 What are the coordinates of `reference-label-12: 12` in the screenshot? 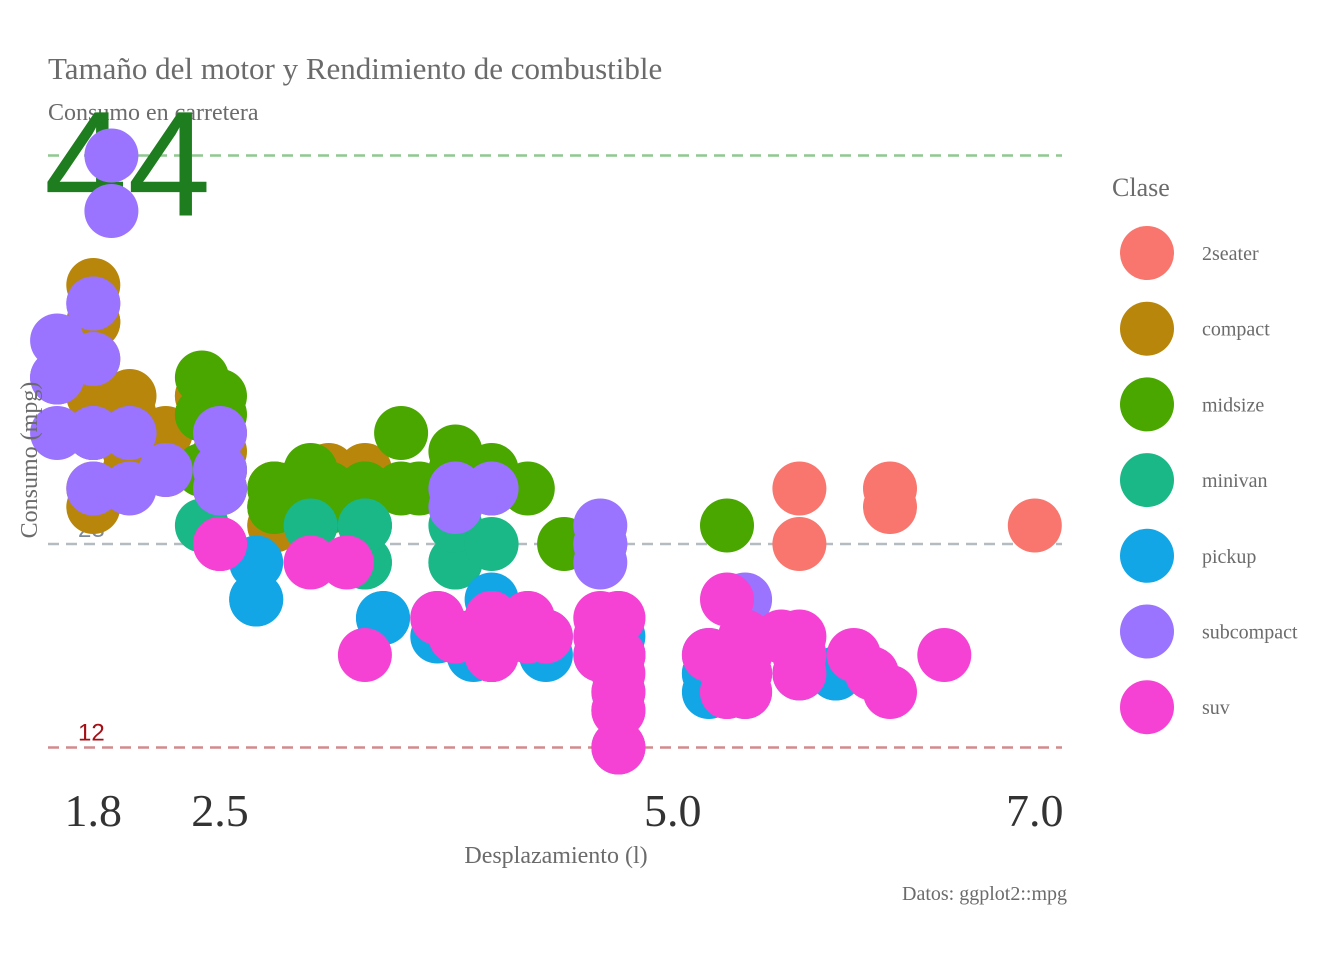 It's located at (91, 733).